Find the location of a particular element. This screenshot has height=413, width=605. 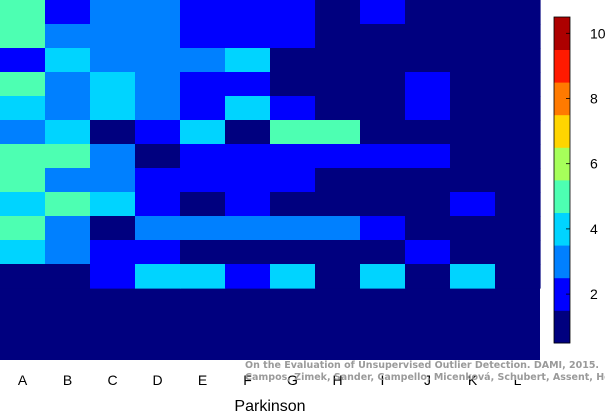

colorbar is located at coordinates (562, 180).